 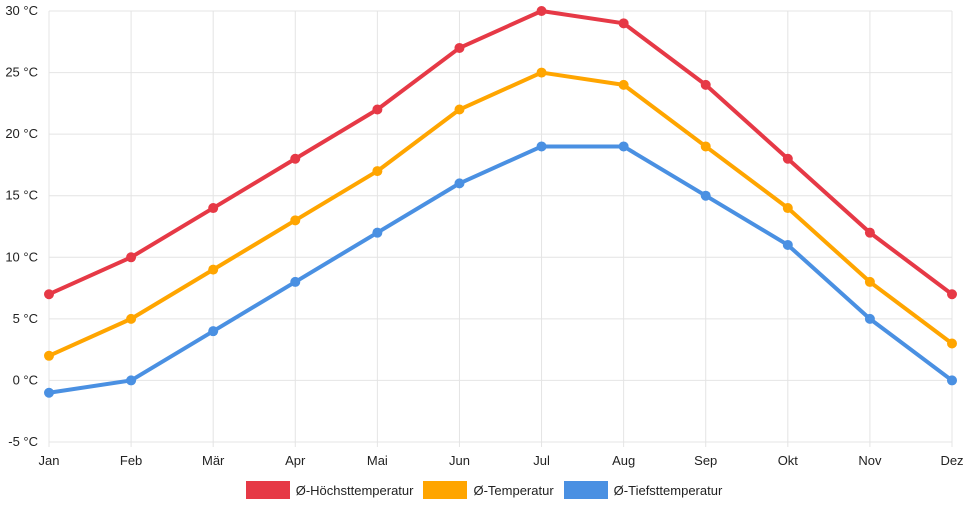 What do you see at coordinates (213, 460) in the screenshot?
I see `x-tick-label: Mär` at bounding box center [213, 460].